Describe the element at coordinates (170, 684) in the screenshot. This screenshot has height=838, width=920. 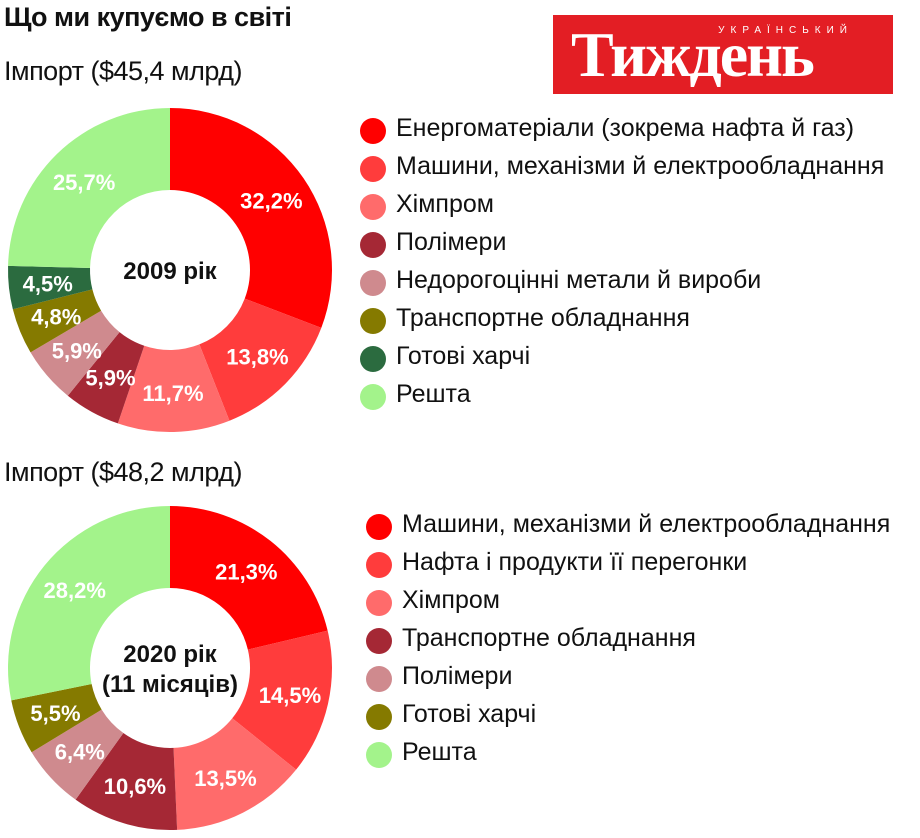
I see `center-year-label: (11 місяців)` at that location.